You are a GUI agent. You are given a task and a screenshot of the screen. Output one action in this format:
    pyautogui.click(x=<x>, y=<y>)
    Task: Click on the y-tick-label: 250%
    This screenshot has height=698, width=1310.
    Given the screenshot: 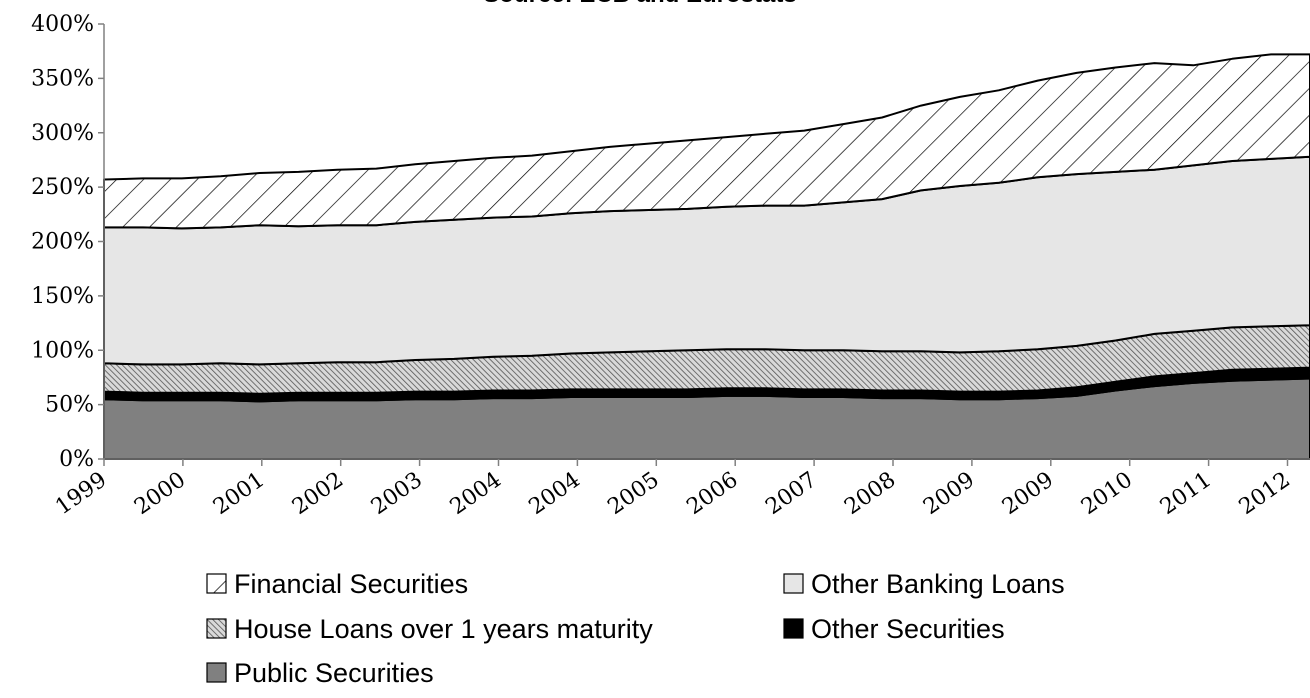 What is the action you would take?
    pyautogui.click(x=62, y=187)
    